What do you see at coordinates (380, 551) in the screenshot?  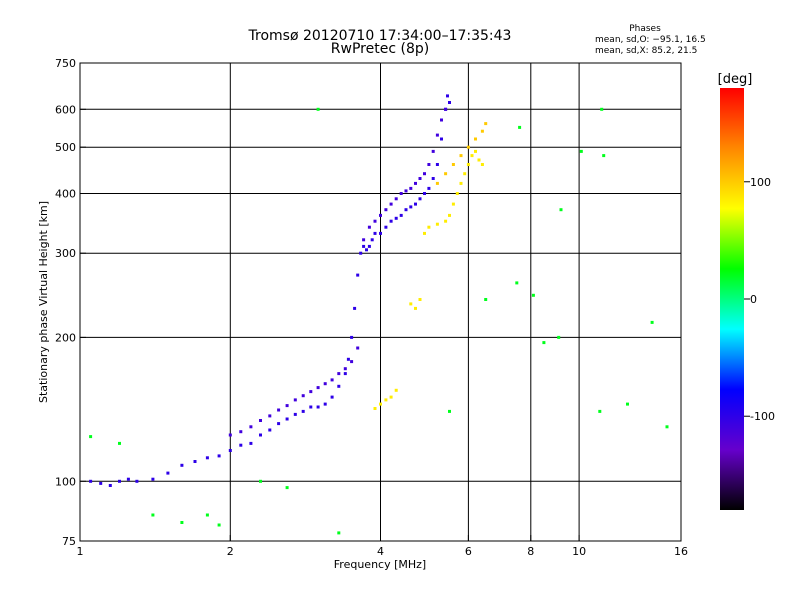 I see `x-tick-label: 4` at bounding box center [380, 551].